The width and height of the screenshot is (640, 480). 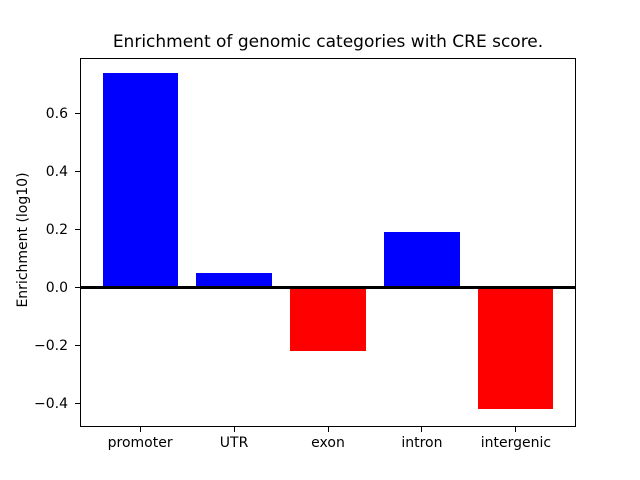 What do you see at coordinates (56, 113) in the screenshot?
I see `y-tick-label: 0.6` at bounding box center [56, 113].